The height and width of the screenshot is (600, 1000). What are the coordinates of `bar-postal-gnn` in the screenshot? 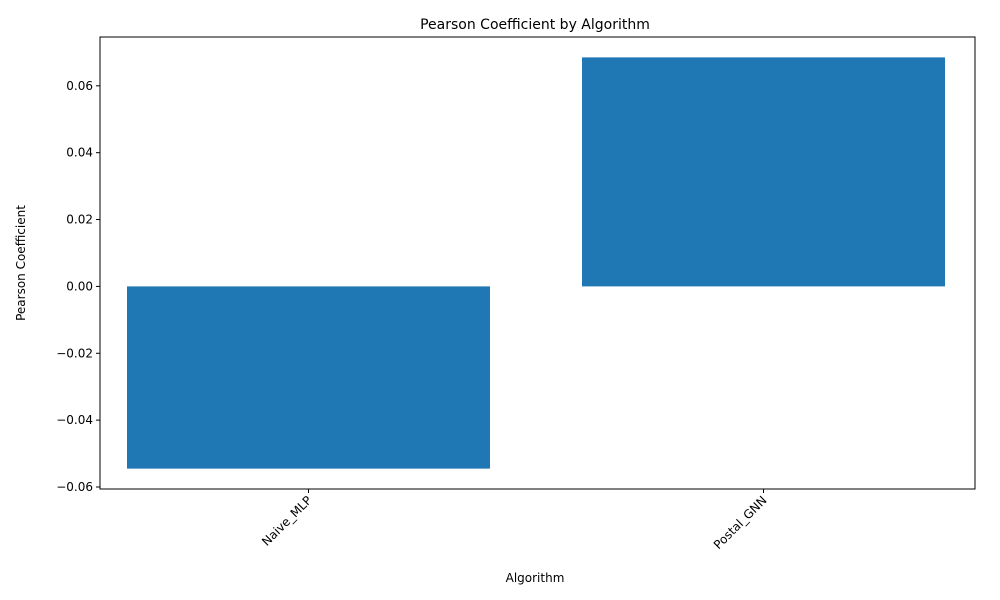 It's located at (763, 172).